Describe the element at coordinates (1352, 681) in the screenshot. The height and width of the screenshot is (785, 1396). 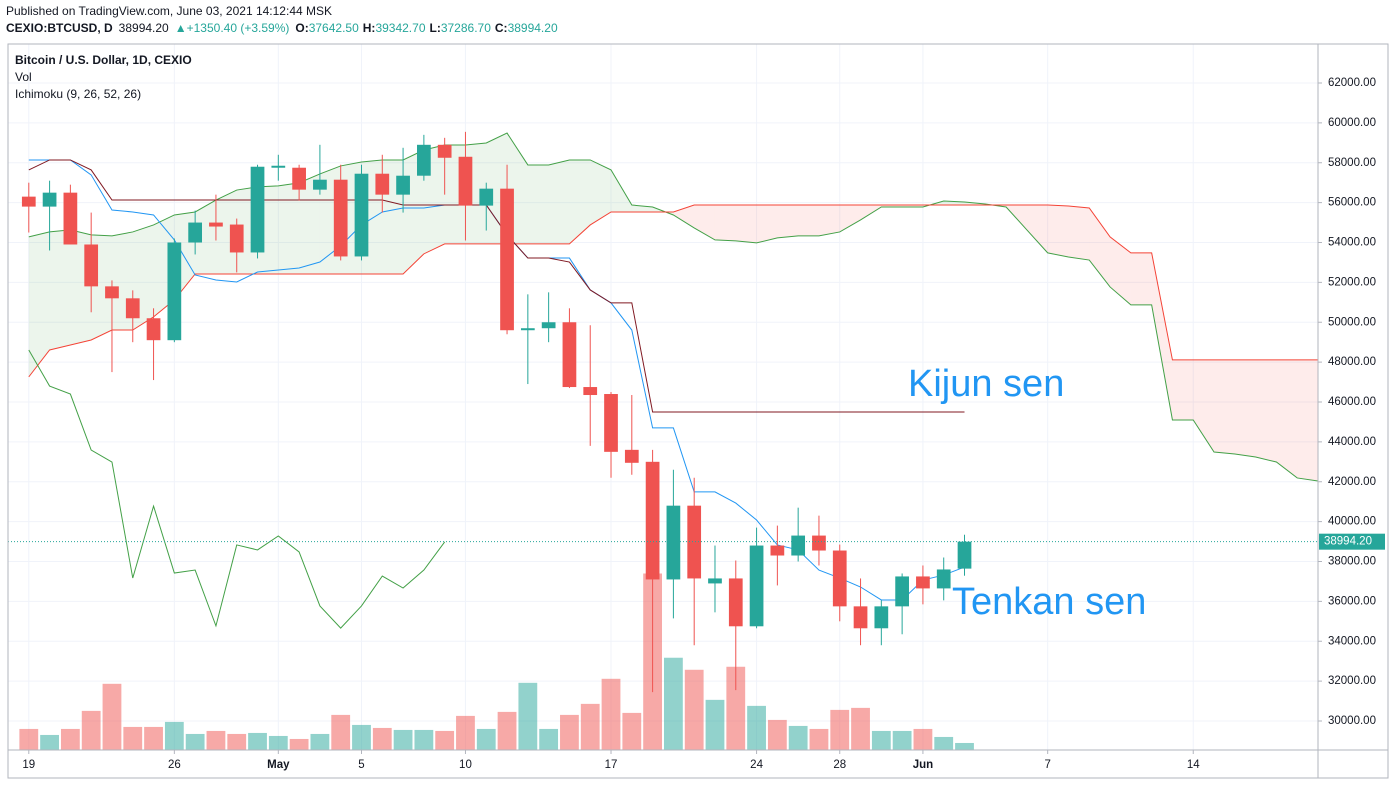
I see `y-tick-label: 32000.00` at that location.